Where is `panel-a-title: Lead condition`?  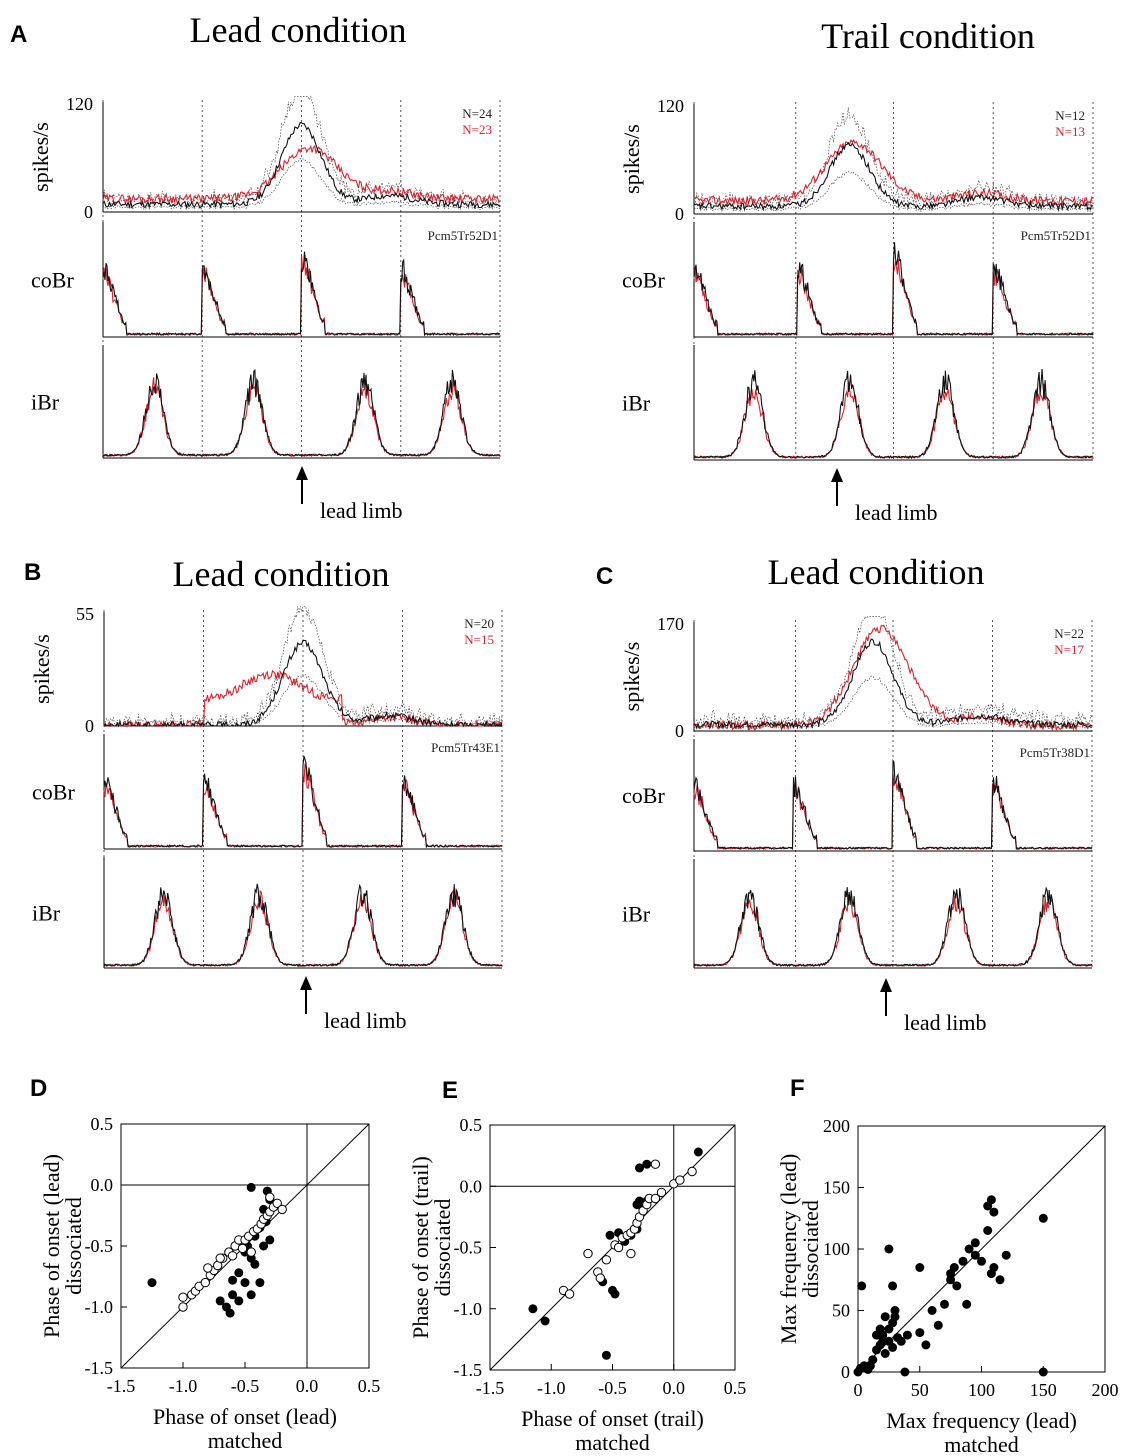 panel-a-title: Lead condition is located at coordinates (298, 30).